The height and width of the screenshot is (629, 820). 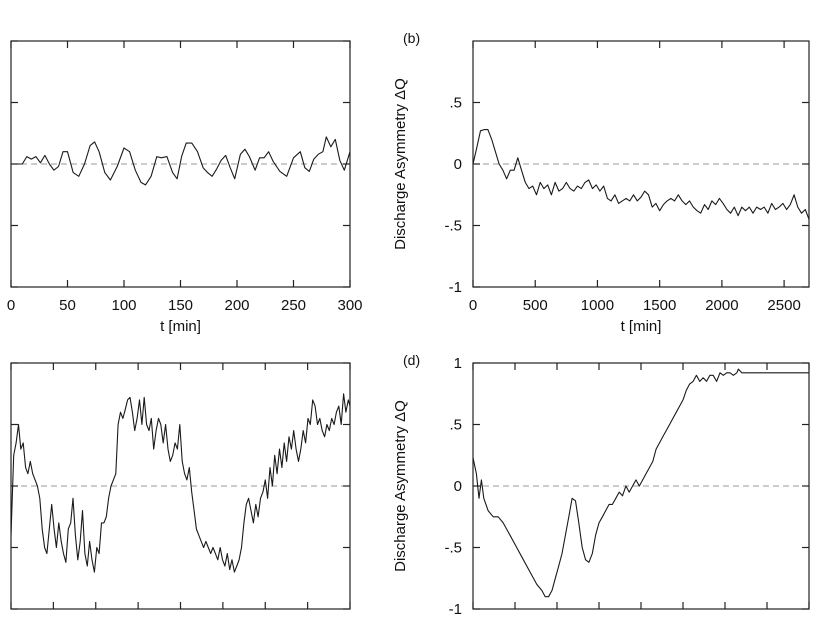 What do you see at coordinates (659, 305) in the screenshot?
I see `x-tick-label: 1500` at bounding box center [659, 305].